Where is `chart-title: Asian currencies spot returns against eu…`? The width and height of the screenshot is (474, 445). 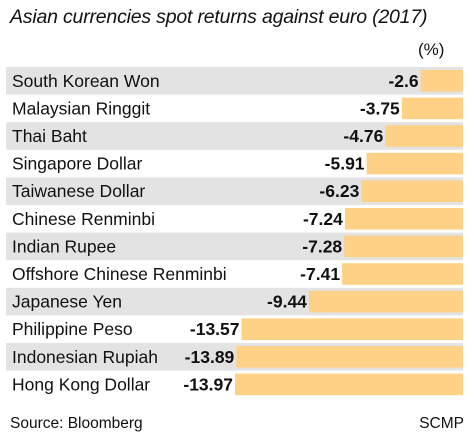
chart-title: Asian currencies spot returns against eu… is located at coordinates (219, 17).